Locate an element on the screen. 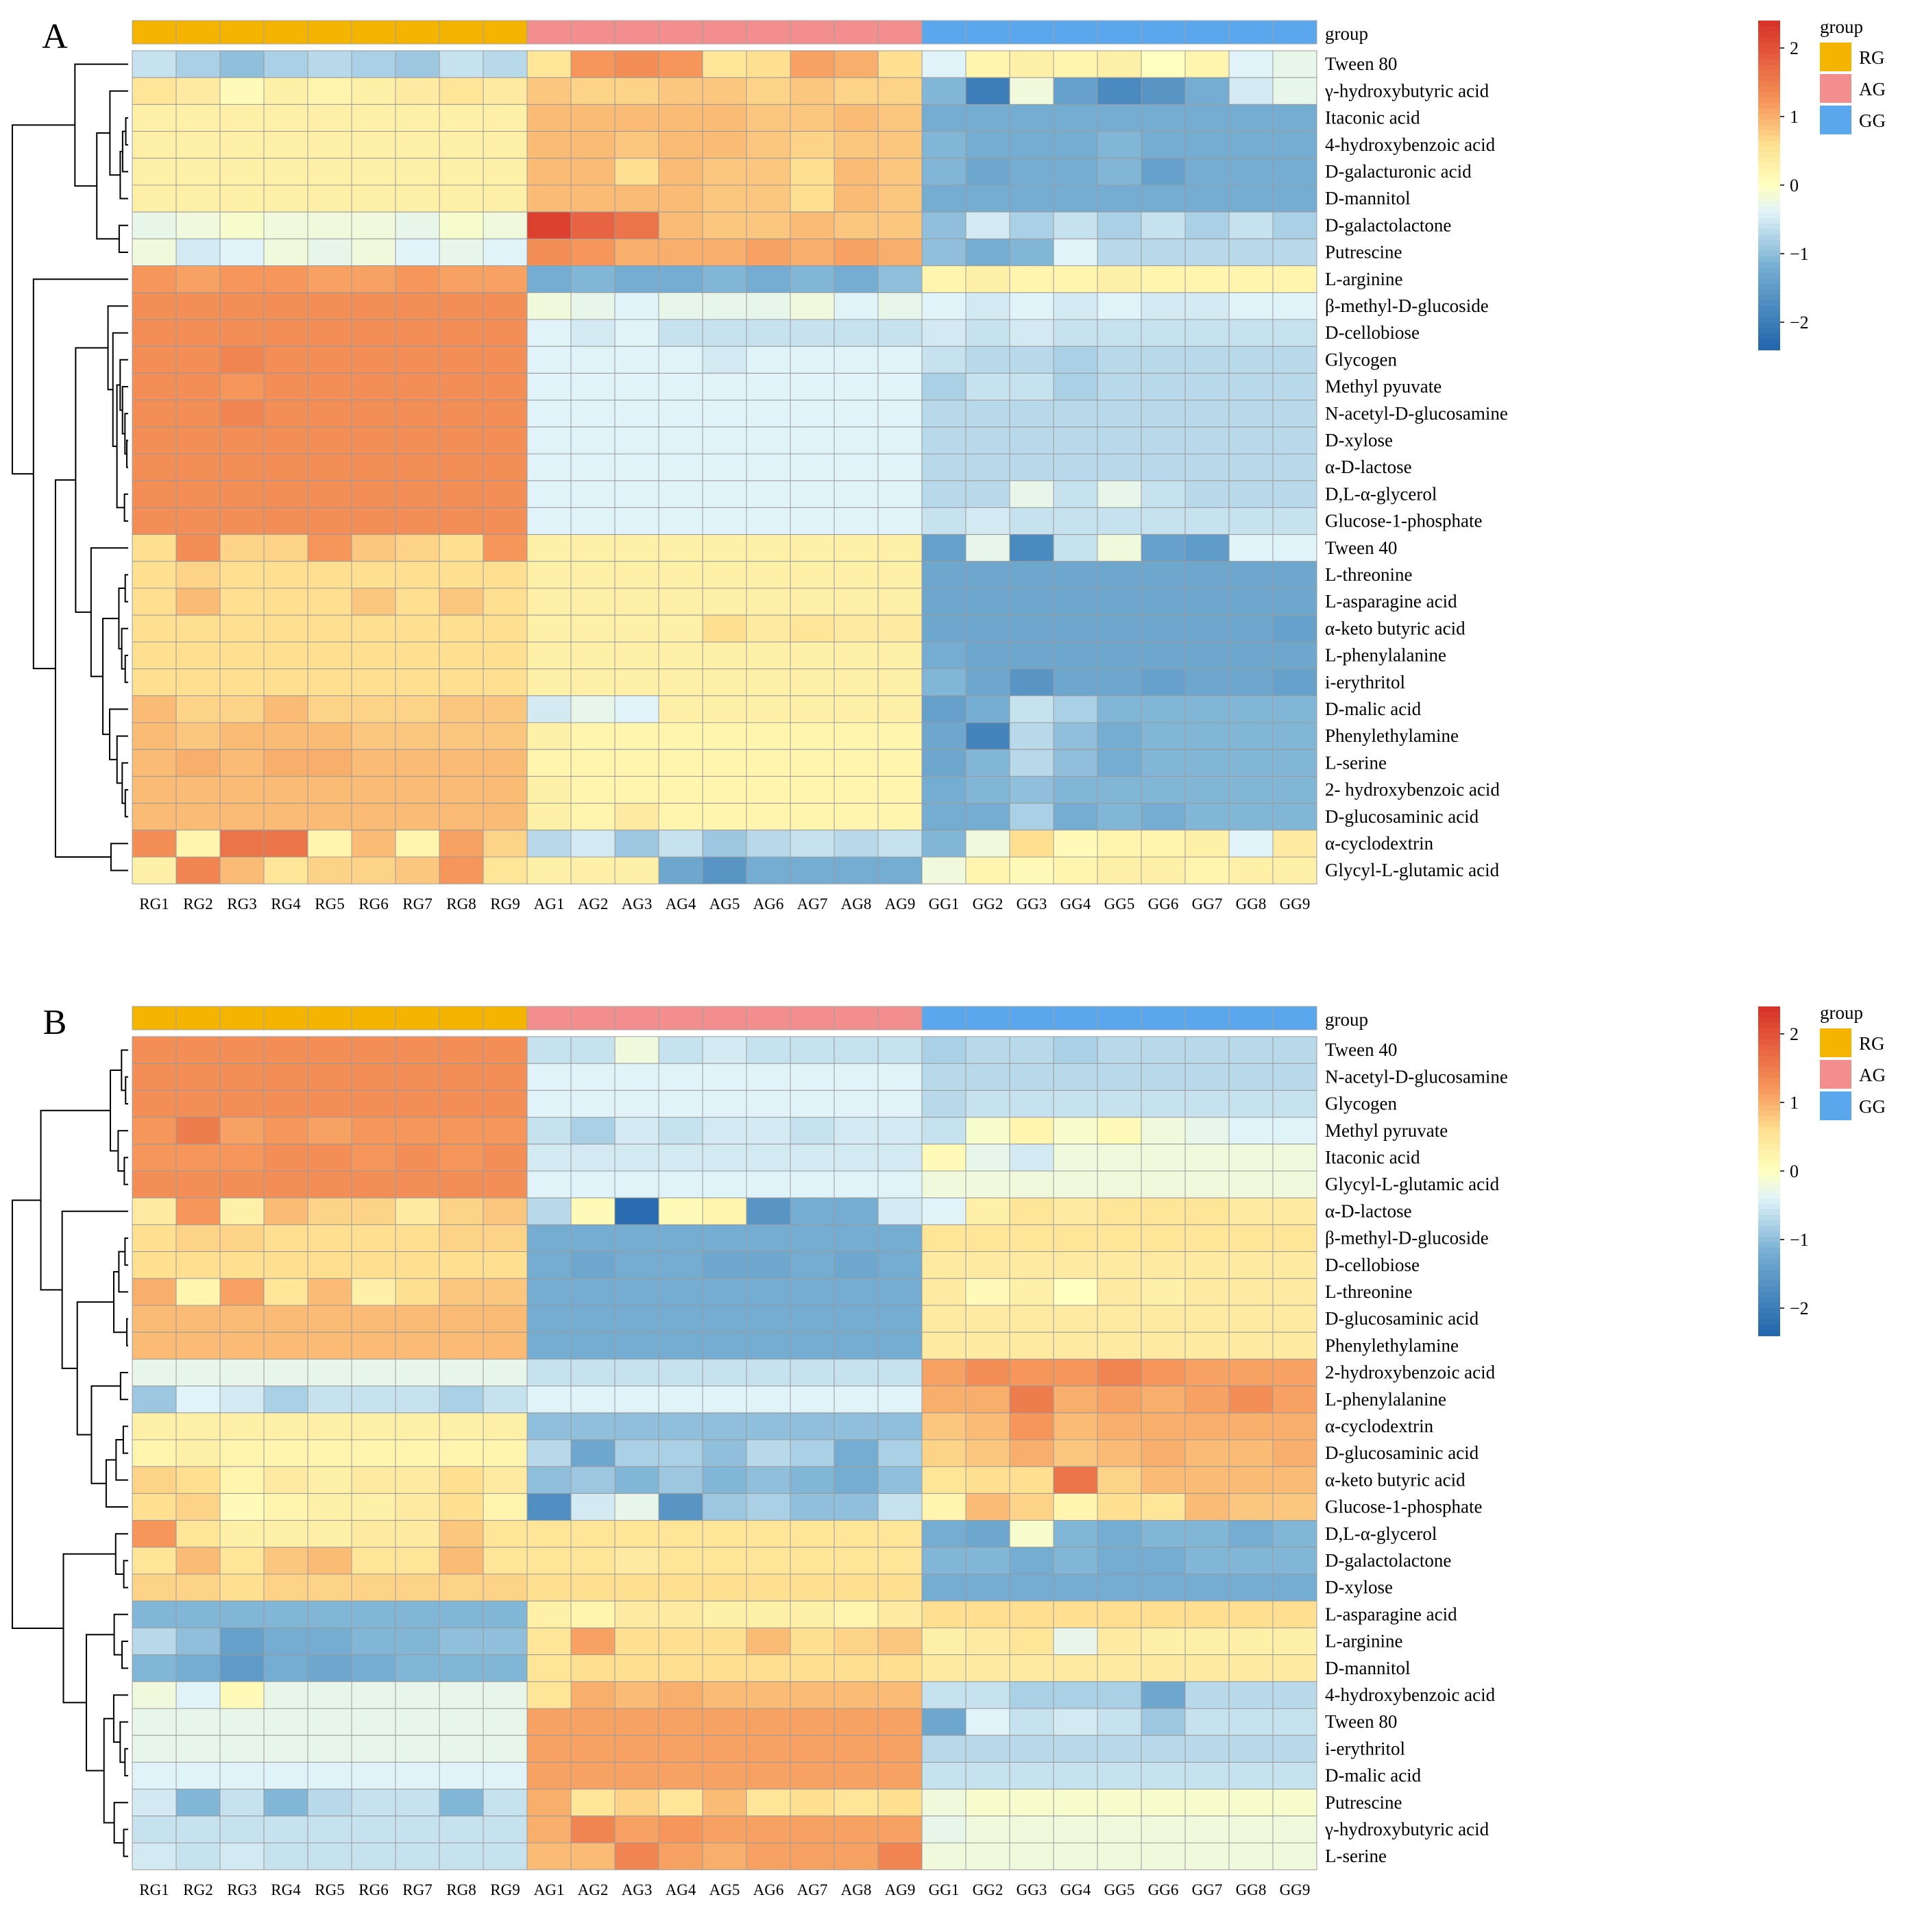 The height and width of the screenshot is (1932, 1909). column-label: RG5 is located at coordinates (329, 904).